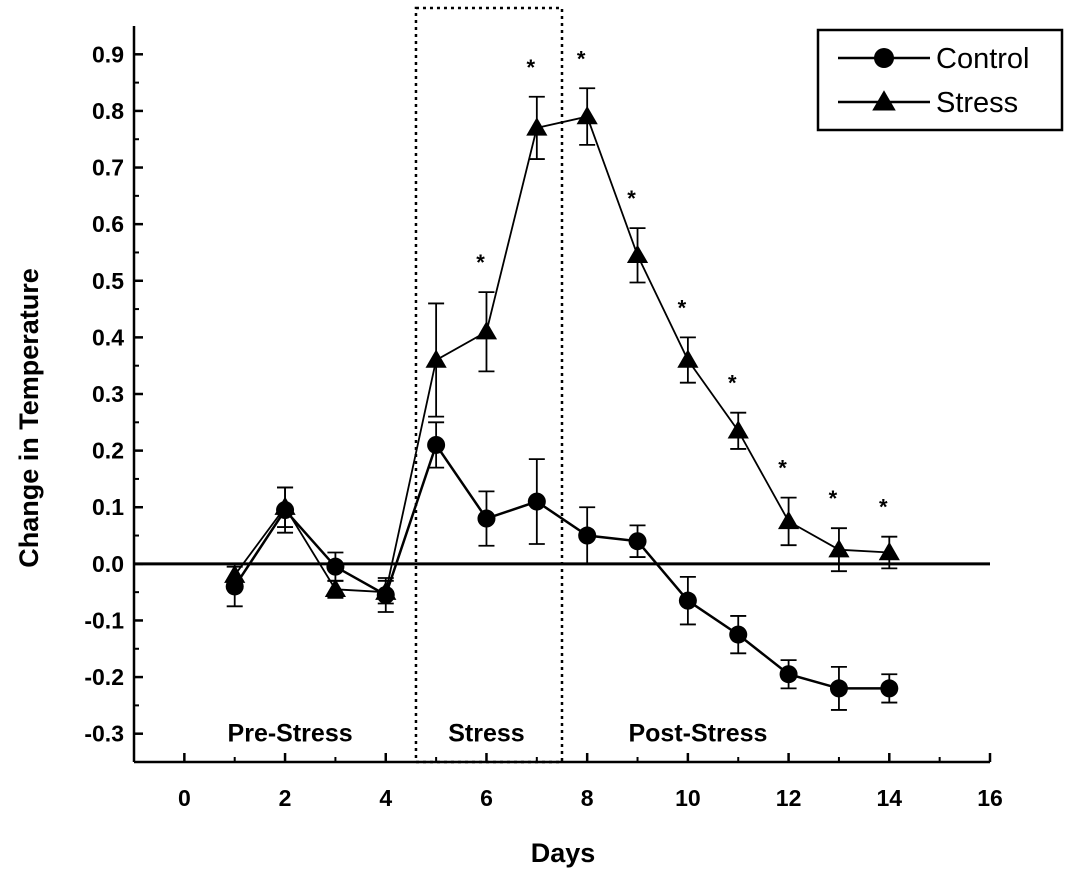 This screenshot has width=1069, height=875. I want to click on y-tick-label: -0.1, so click(104, 620).